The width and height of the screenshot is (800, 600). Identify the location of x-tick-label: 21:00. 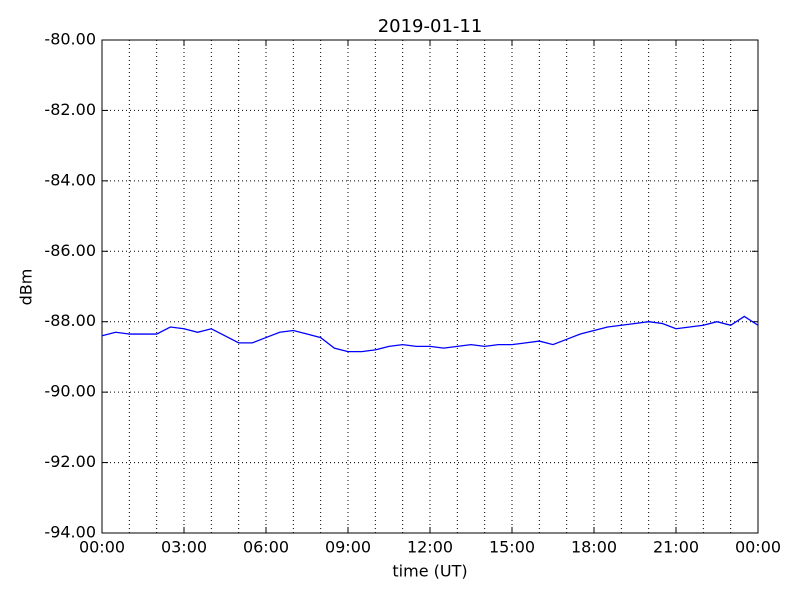
(676, 547).